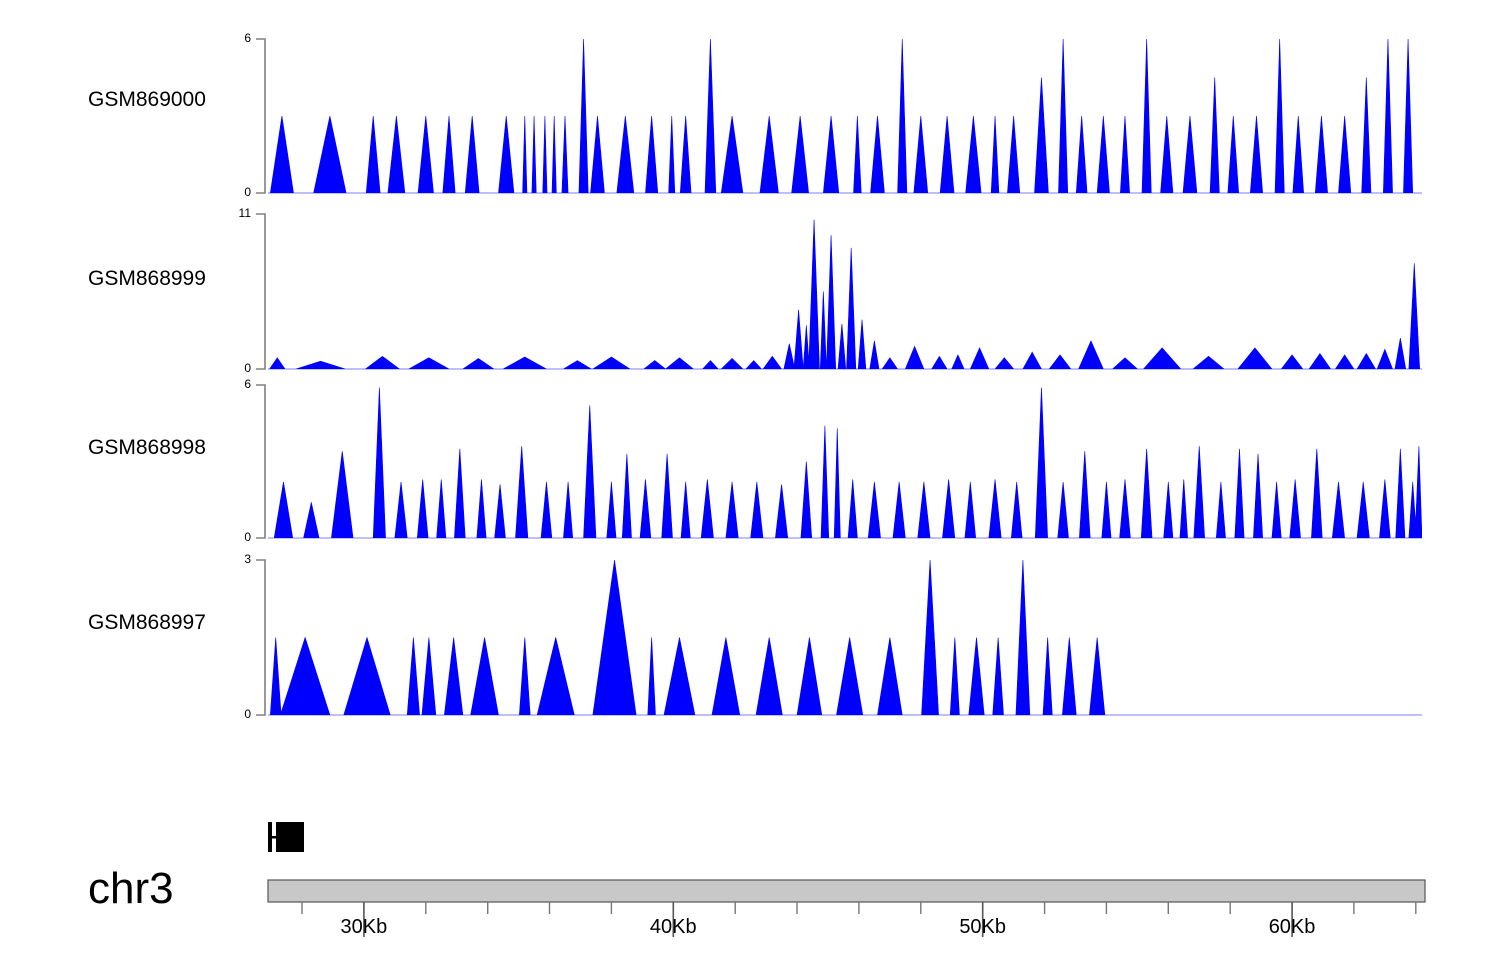 This screenshot has height=980, width=1500. I want to click on coverage-plot-gsm868997, so click(845, 638).